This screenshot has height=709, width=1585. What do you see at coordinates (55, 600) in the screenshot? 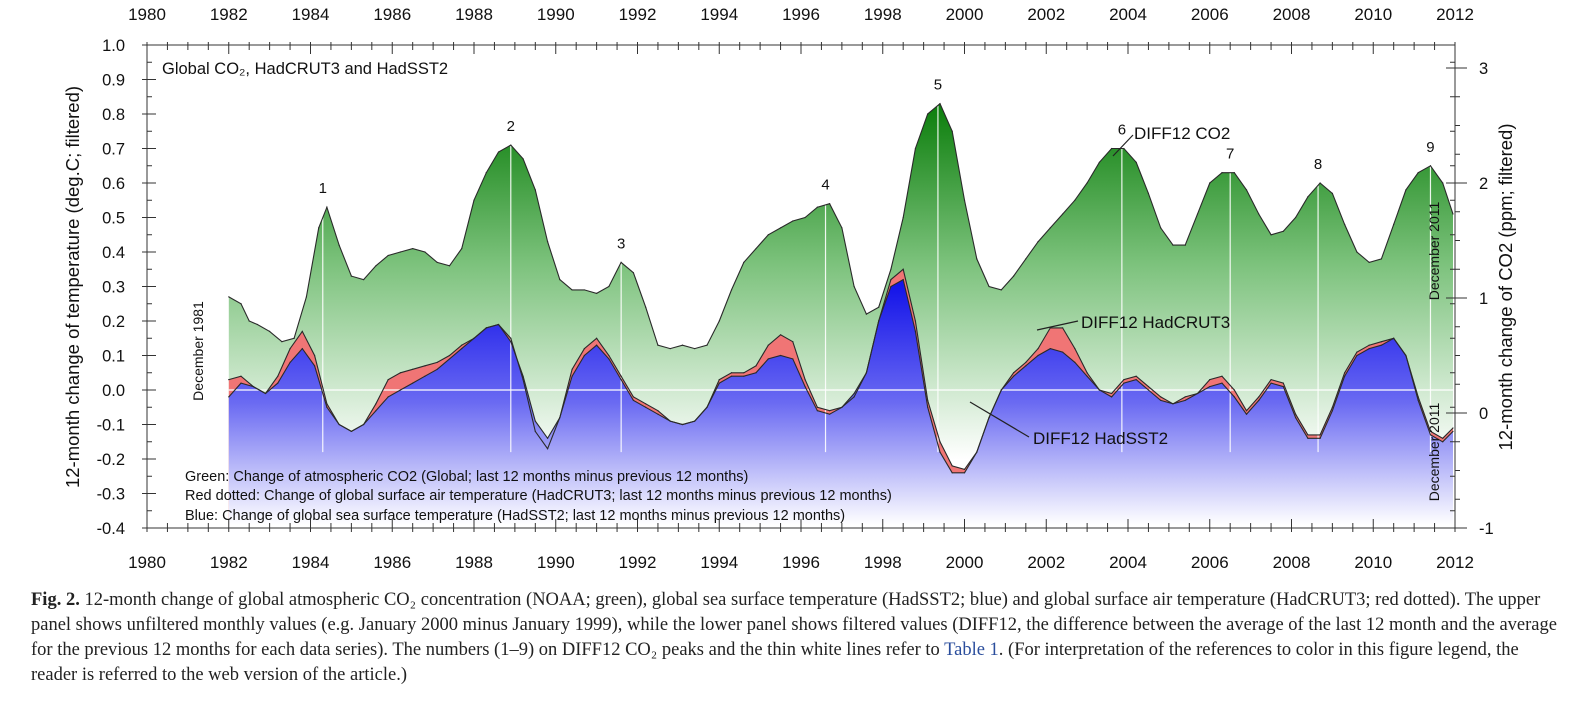
I see `caption-label: Fig. 2.` at bounding box center [55, 600].